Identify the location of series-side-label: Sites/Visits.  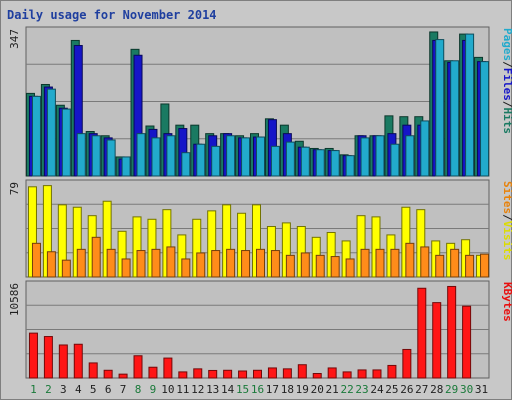
(506, 221).